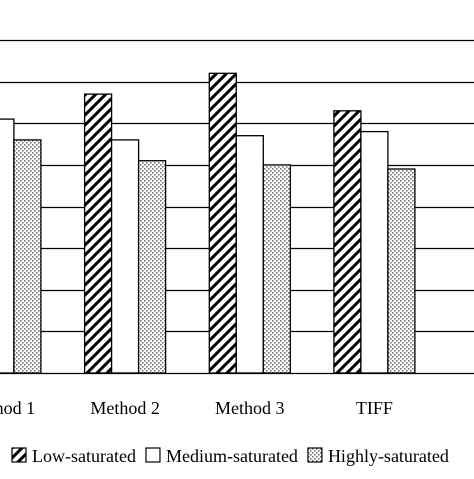 This screenshot has width=474, height=479. Describe the element at coordinates (125, 408) in the screenshot. I see `category-label: Method 2` at that location.